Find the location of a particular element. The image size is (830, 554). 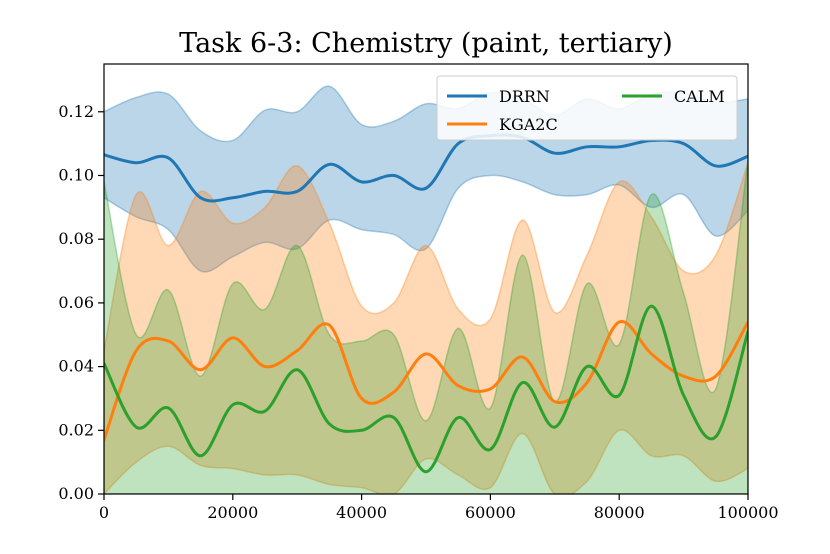

legend-frame is located at coordinates (587, 108).